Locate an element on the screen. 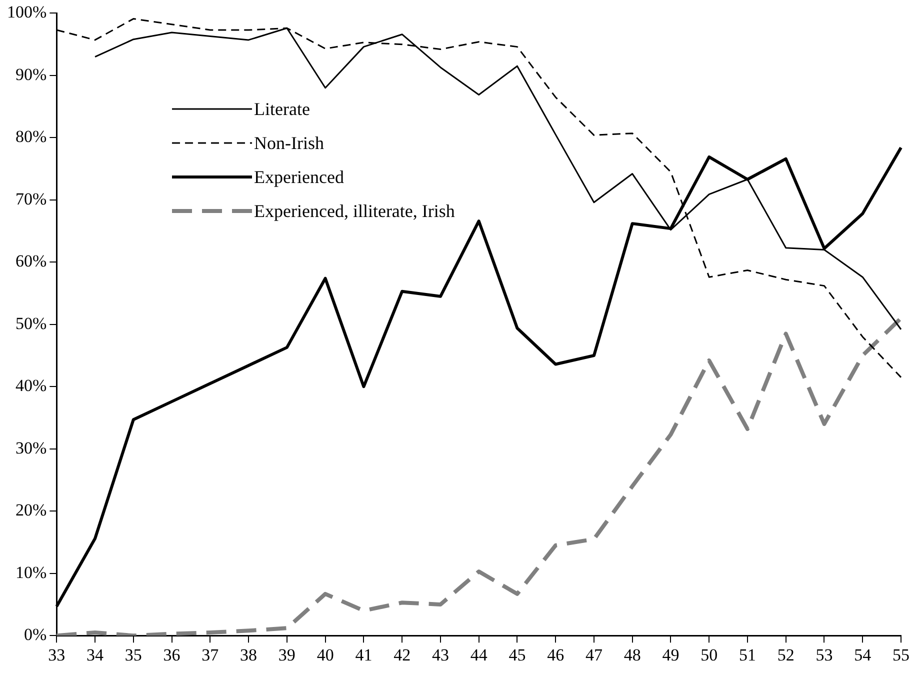  x-tick-label: 35 is located at coordinates (133, 654).